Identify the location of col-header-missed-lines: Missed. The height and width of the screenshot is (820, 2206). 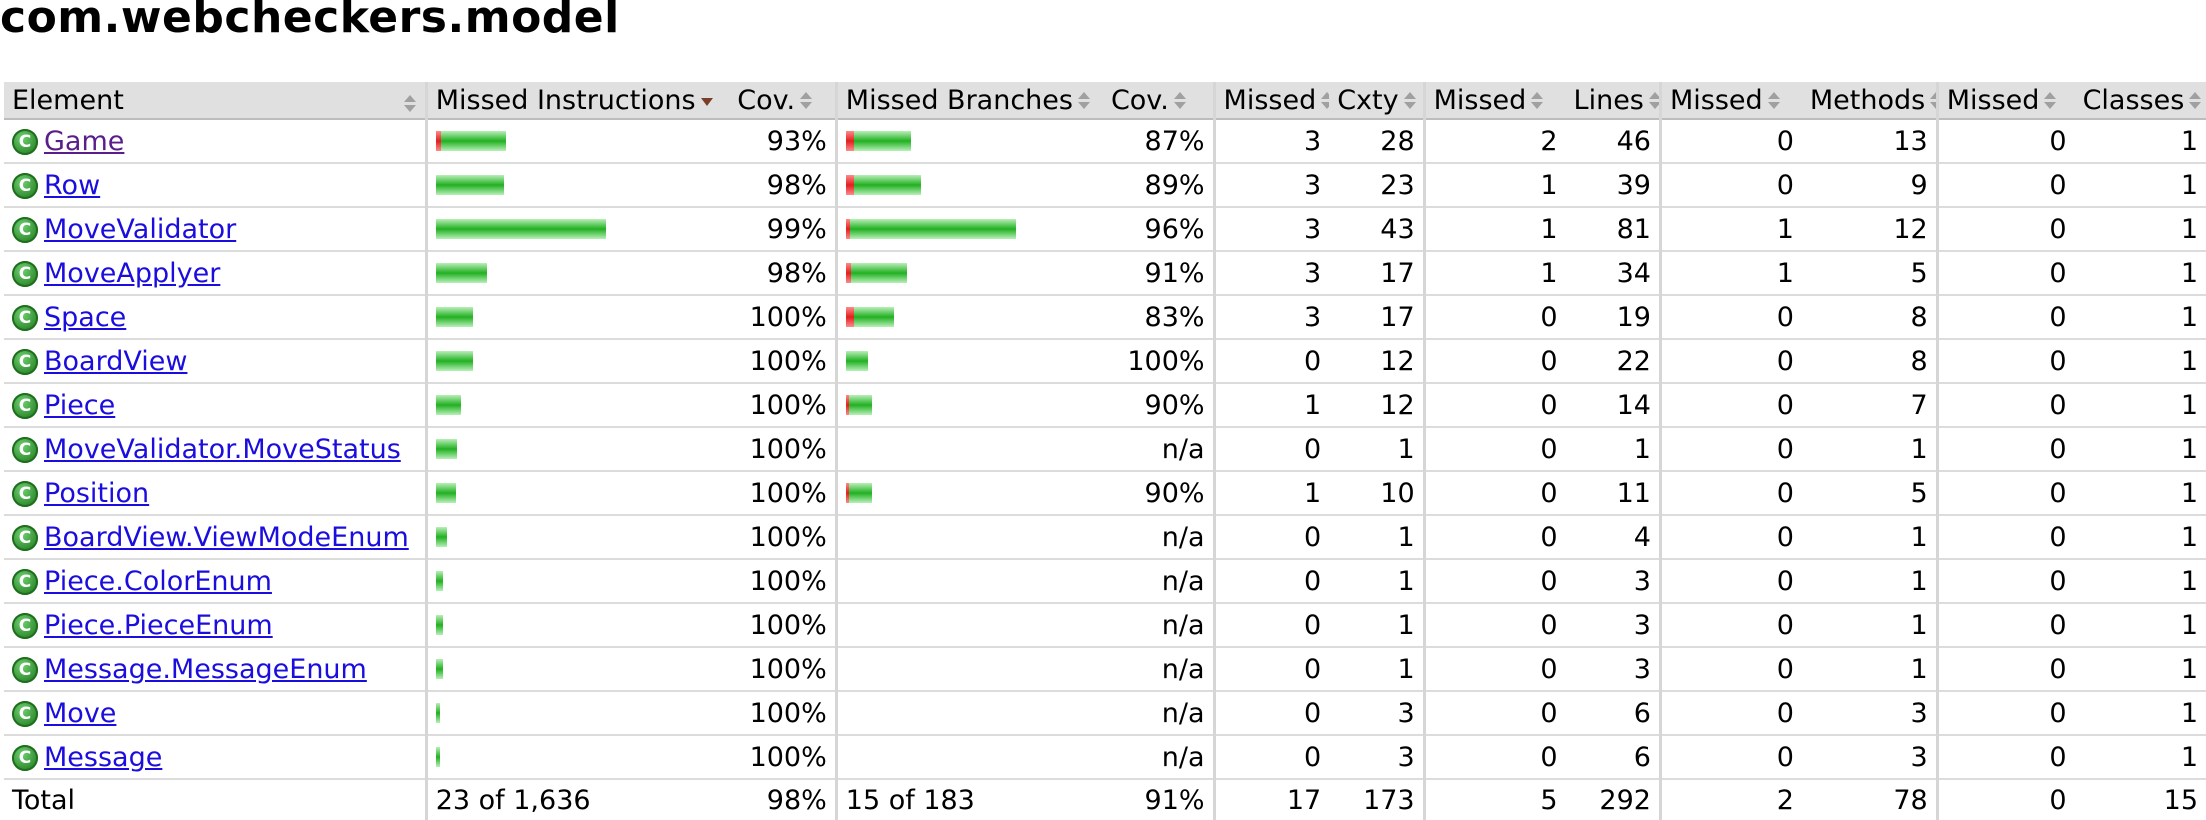
(1494, 101).